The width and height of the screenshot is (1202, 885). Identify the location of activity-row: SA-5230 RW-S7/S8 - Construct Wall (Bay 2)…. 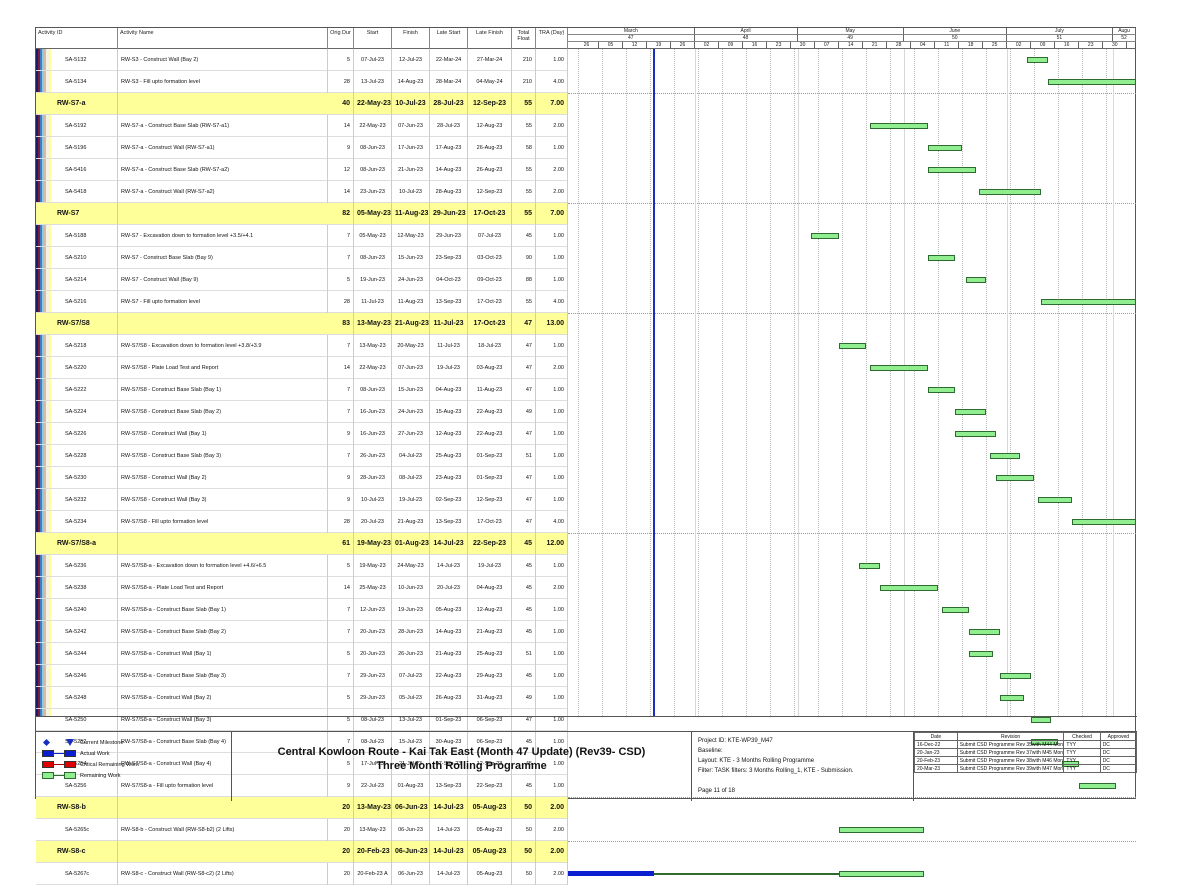
(302, 478).